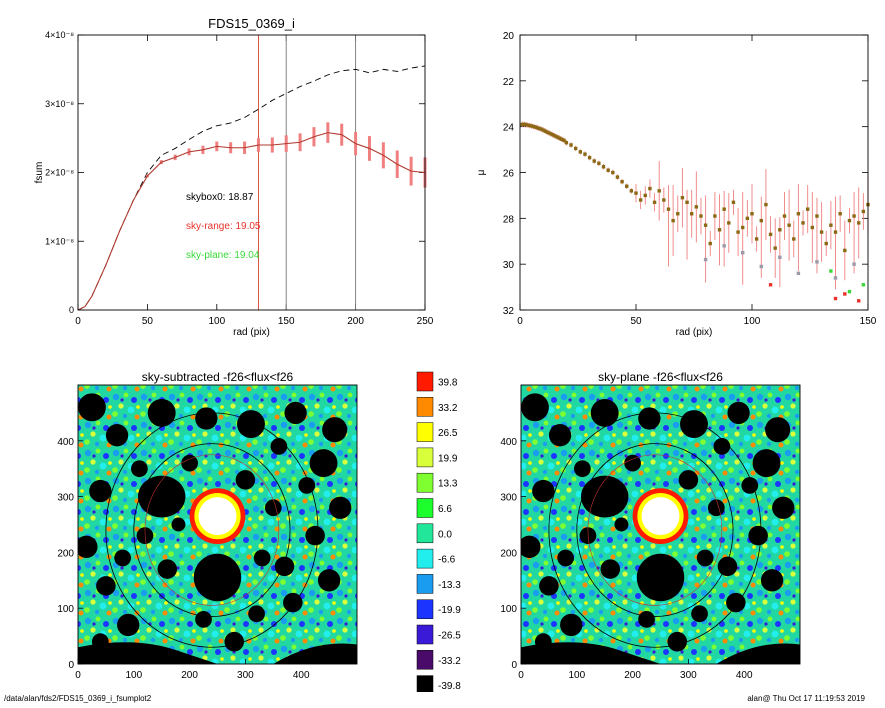 Image resolution: width=885 pixels, height=708 pixels. I want to click on y-tick-label: 30, so click(509, 265).